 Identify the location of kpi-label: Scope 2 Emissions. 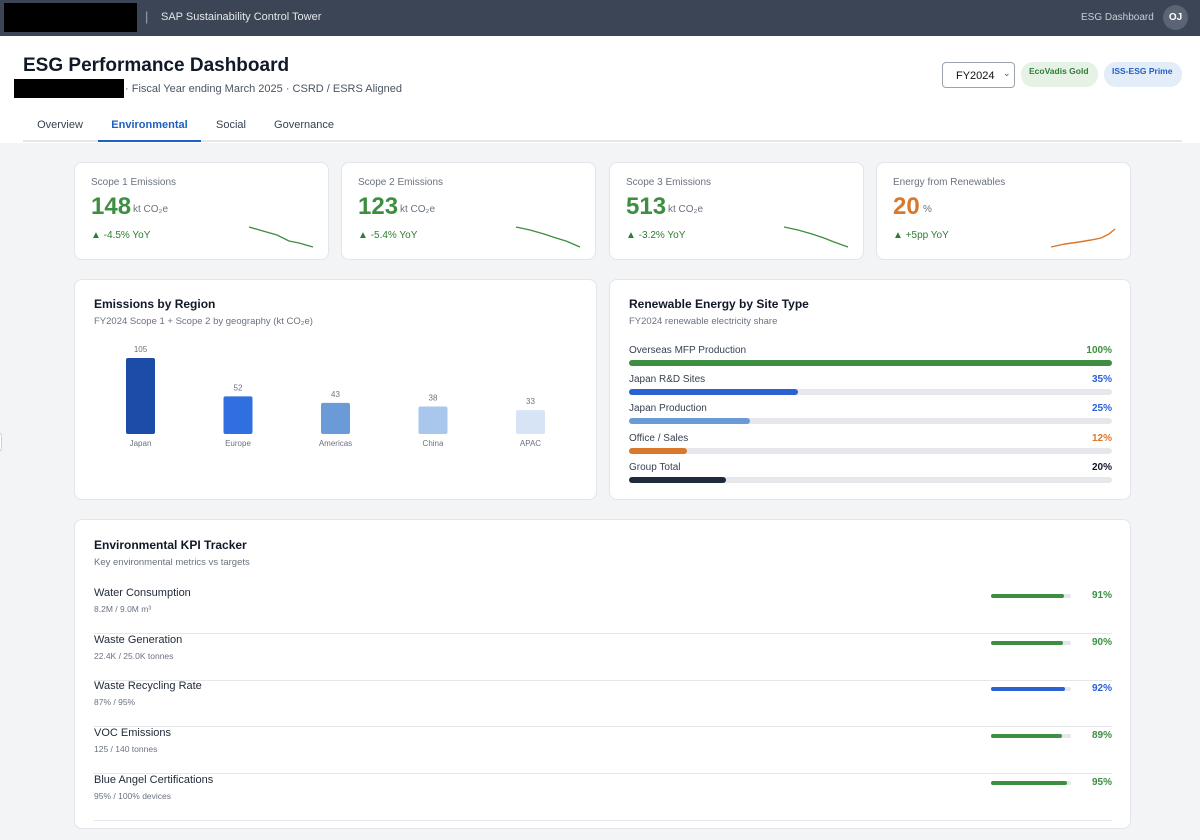
(401, 182).